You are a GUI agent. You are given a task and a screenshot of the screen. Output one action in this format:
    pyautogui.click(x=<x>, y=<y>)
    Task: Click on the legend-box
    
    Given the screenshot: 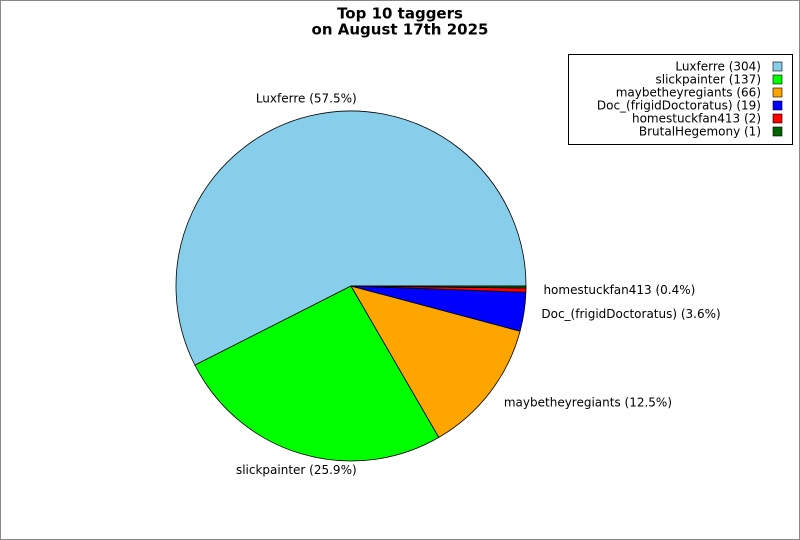 What is the action you would take?
    pyautogui.click(x=680, y=99)
    